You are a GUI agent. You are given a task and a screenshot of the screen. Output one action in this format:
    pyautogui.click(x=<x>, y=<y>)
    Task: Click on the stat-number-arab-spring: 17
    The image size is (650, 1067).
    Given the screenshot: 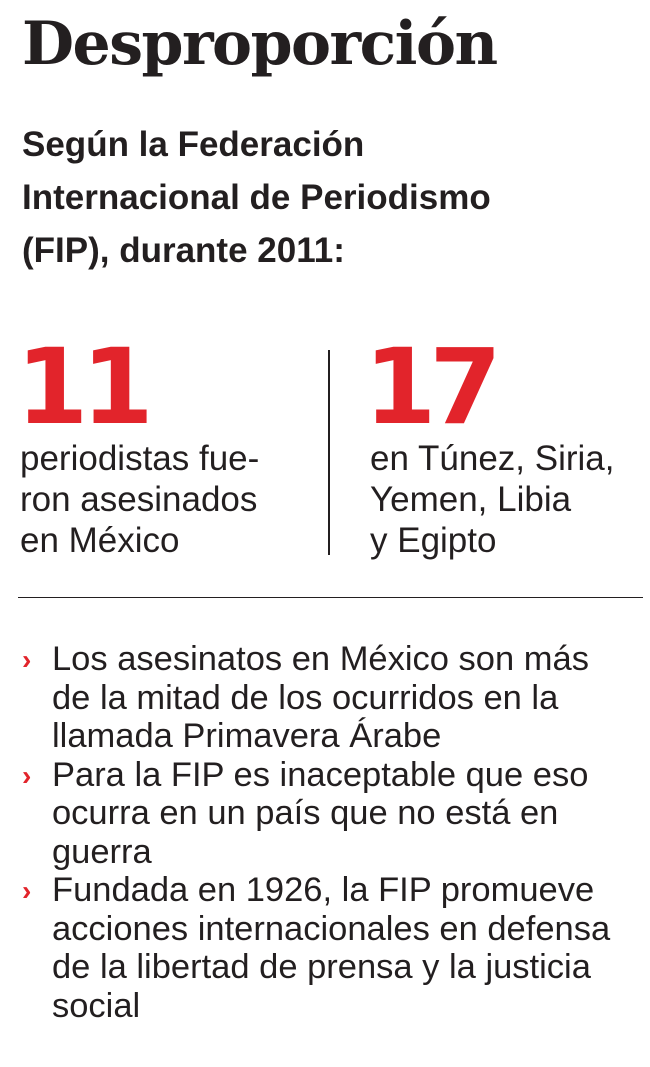 What is the action you would take?
    pyautogui.click(x=433, y=387)
    